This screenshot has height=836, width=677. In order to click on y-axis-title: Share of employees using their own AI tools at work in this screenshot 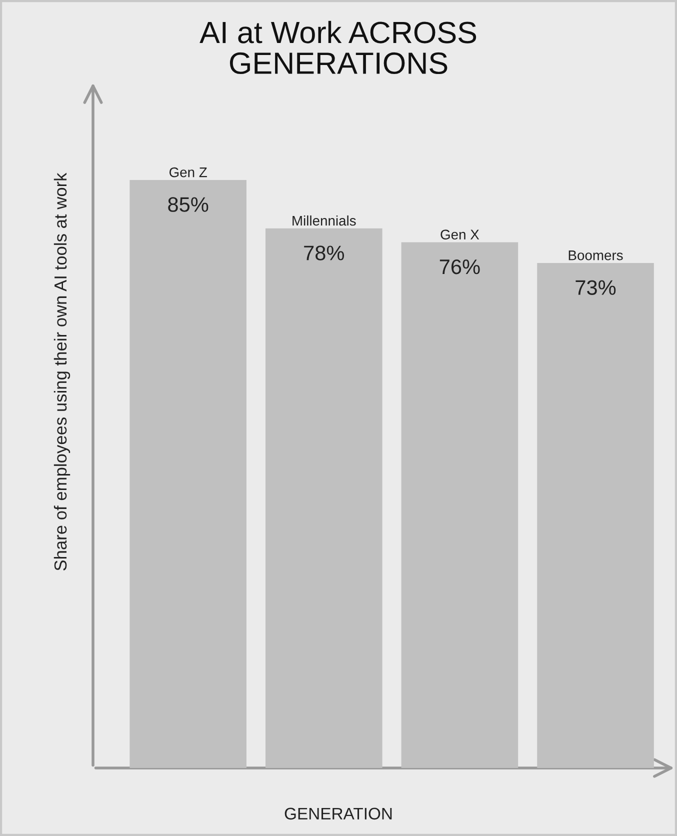, I will do `click(62, 371)`.